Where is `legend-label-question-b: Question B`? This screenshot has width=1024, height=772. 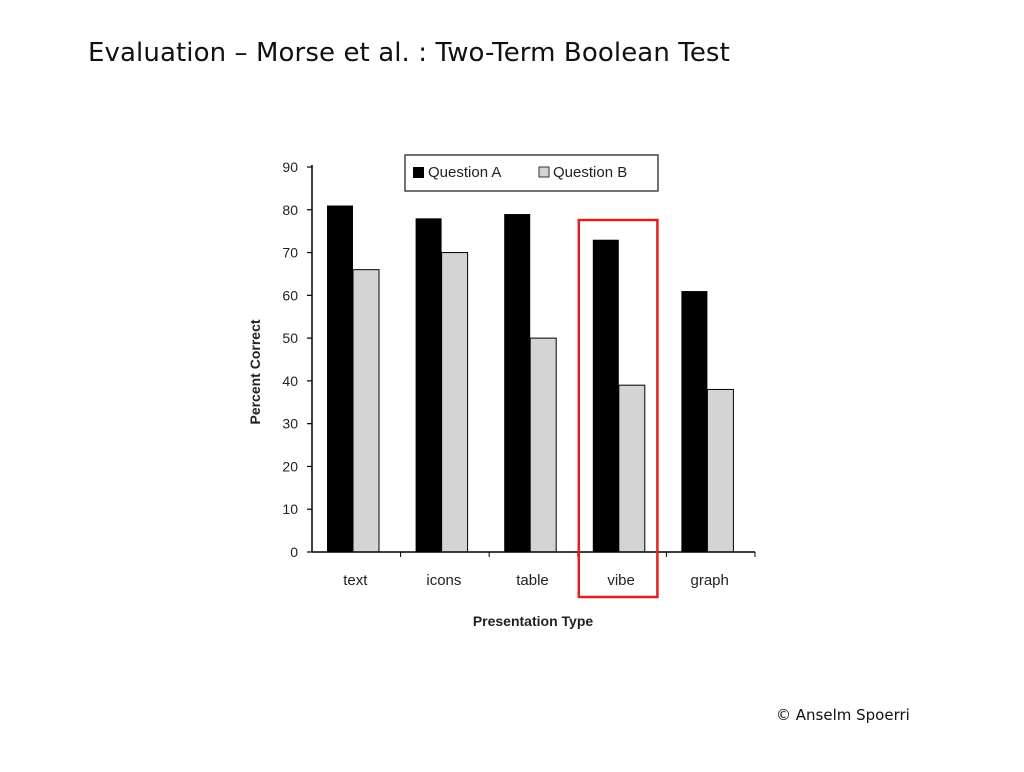 legend-label-question-b: Question B is located at coordinates (590, 172).